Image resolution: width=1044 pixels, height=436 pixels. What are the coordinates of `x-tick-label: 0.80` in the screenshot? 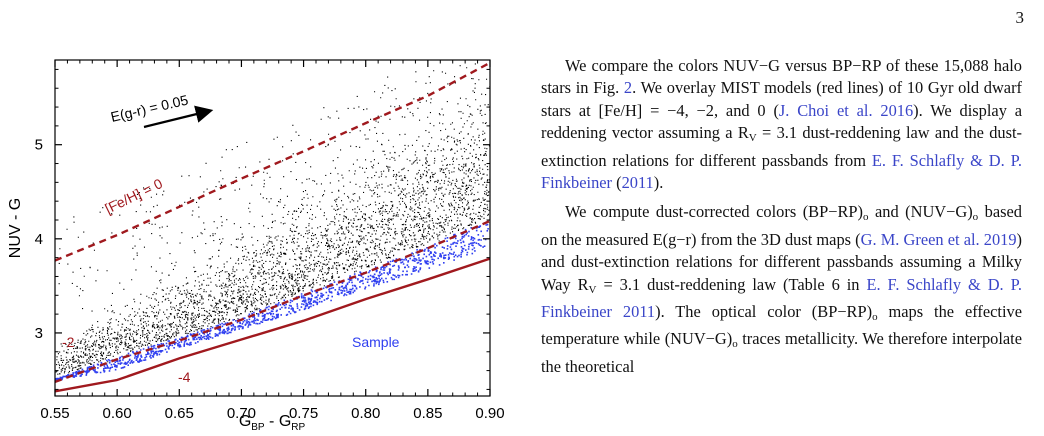 It's located at (365, 413).